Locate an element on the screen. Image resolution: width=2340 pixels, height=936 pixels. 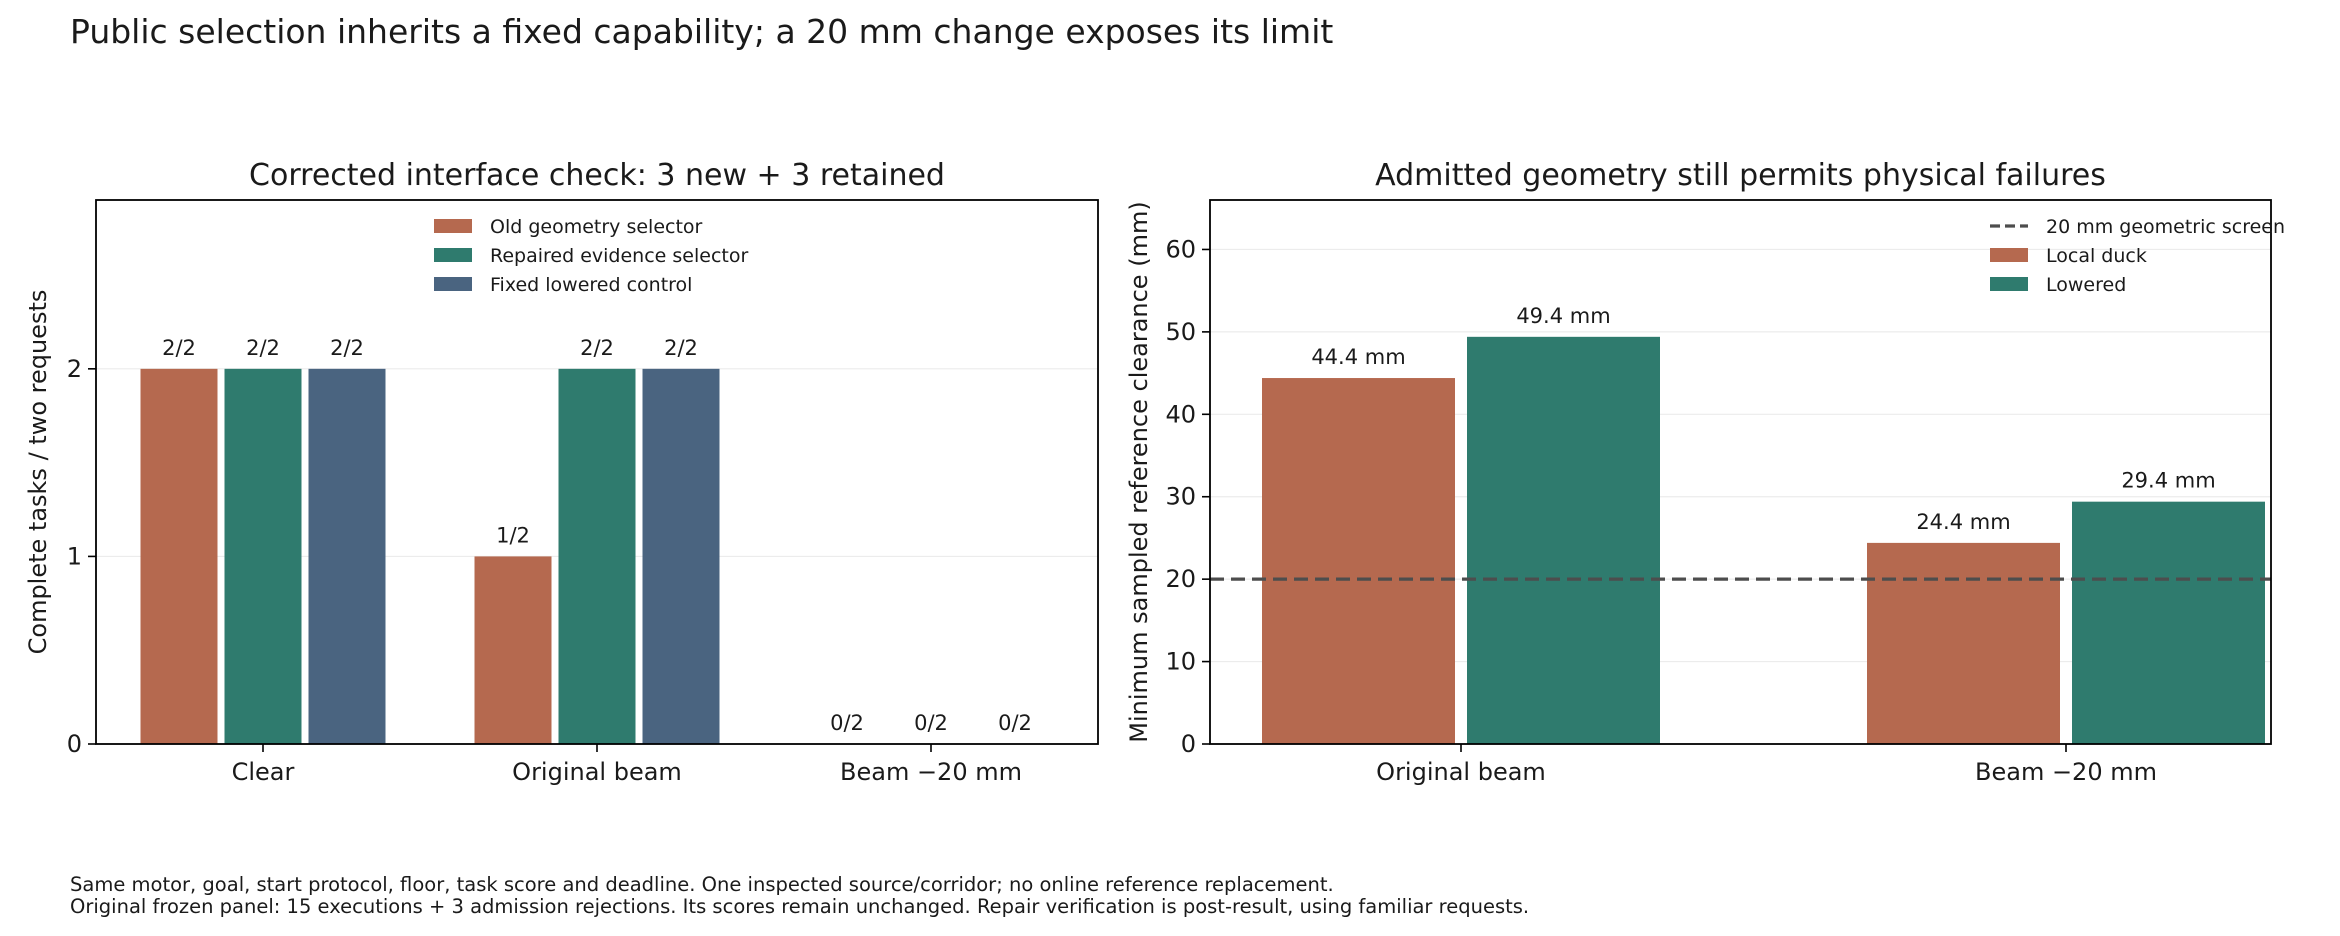
x-tick-label: Clear is located at coordinates (263, 772).